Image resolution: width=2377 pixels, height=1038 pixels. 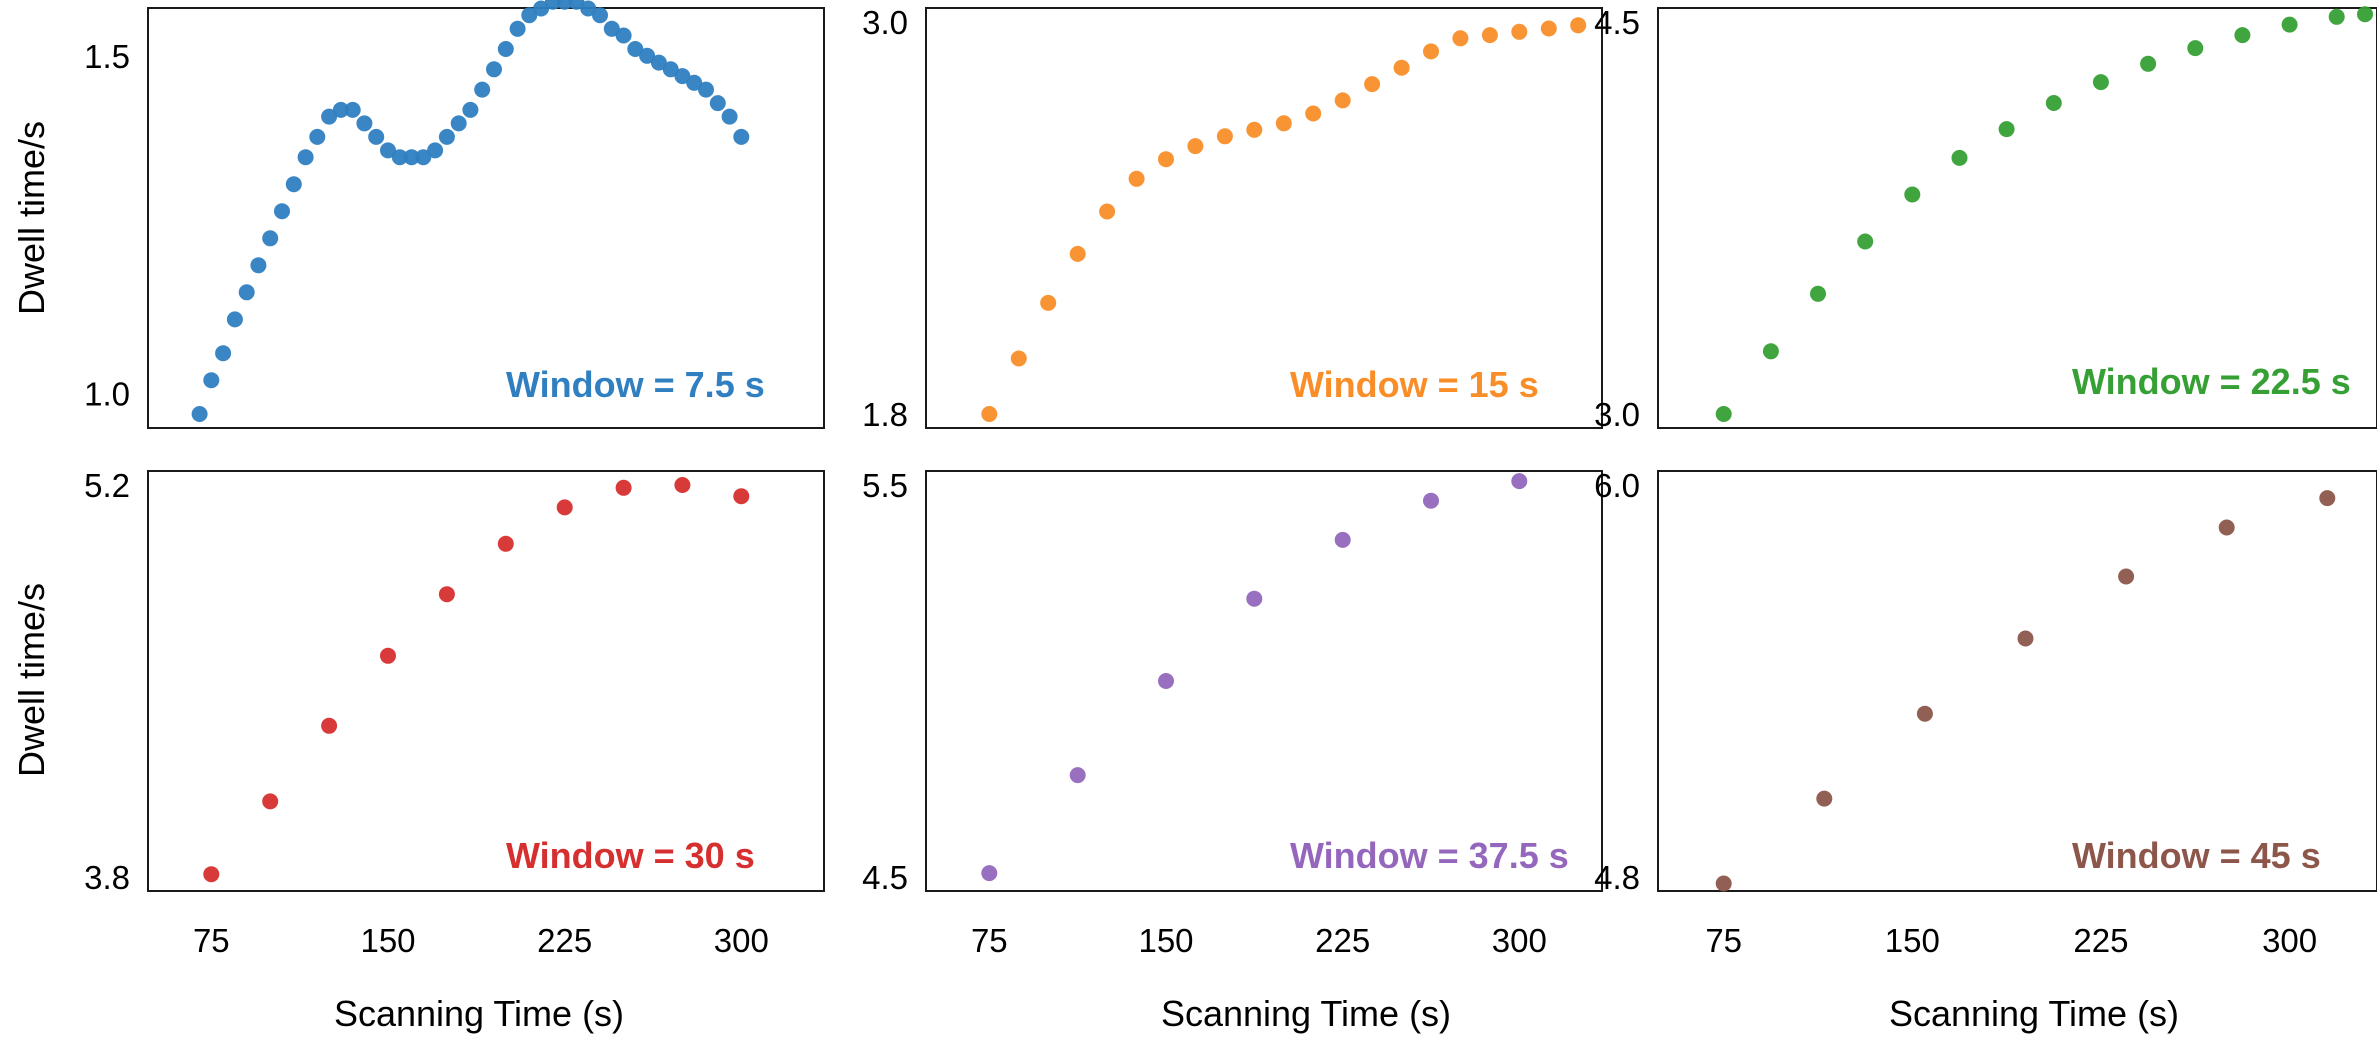 I want to click on panel-1: 1.0 1.5 Dwell time/s Window = 7.5 s, so click(x=418, y=214).